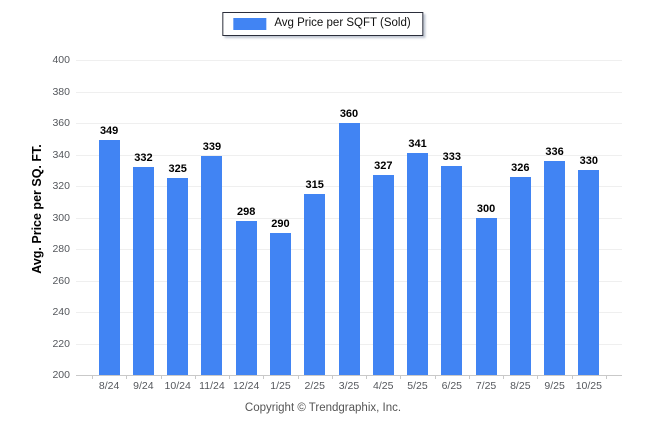 This screenshot has width=646, height=434. Describe the element at coordinates (486, 386) in the screenshot. I see `x-tick-label: 7/25` at that location.